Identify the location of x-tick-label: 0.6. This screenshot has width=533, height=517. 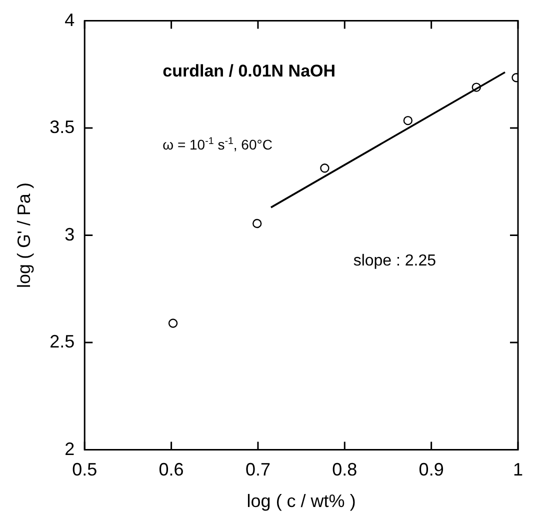
(171, 470).